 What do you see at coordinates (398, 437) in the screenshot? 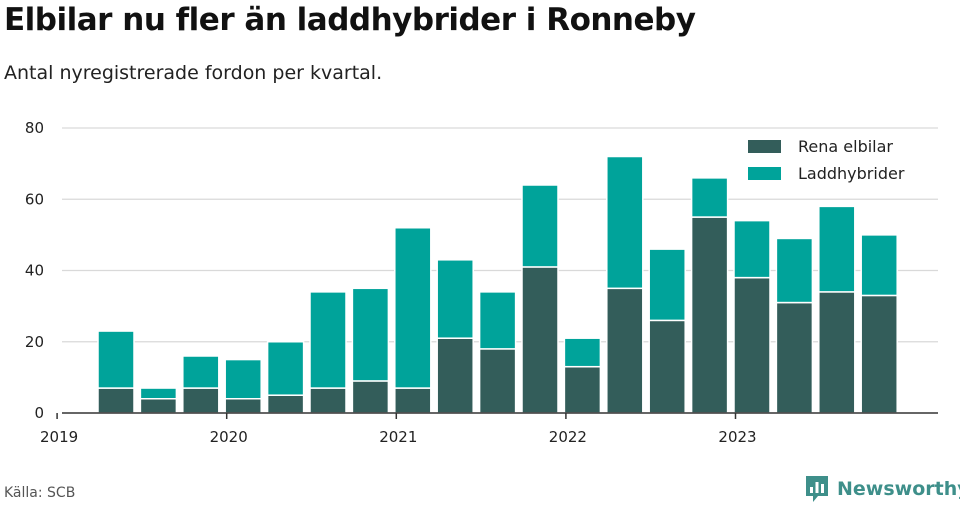
I see `x-tick-label: 2021` at bounding box center [398, 437].